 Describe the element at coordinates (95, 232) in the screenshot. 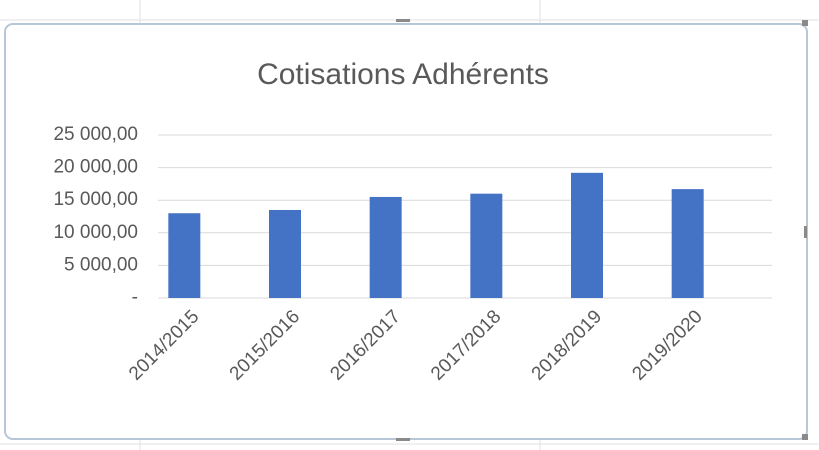

I see `y-tick-label: 10 000,00` at that location.